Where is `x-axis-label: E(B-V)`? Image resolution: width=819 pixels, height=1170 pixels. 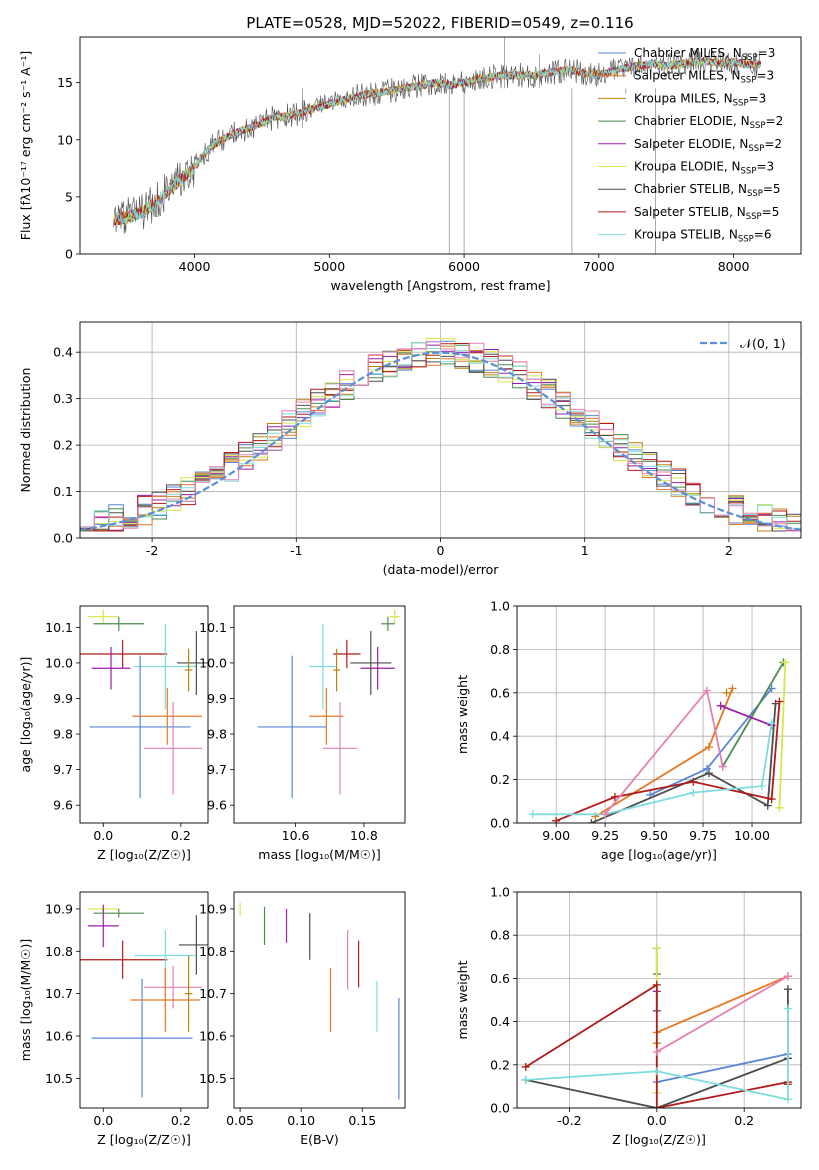
x-axis-label: E(B-V) is located at coordinates (319, 1139).